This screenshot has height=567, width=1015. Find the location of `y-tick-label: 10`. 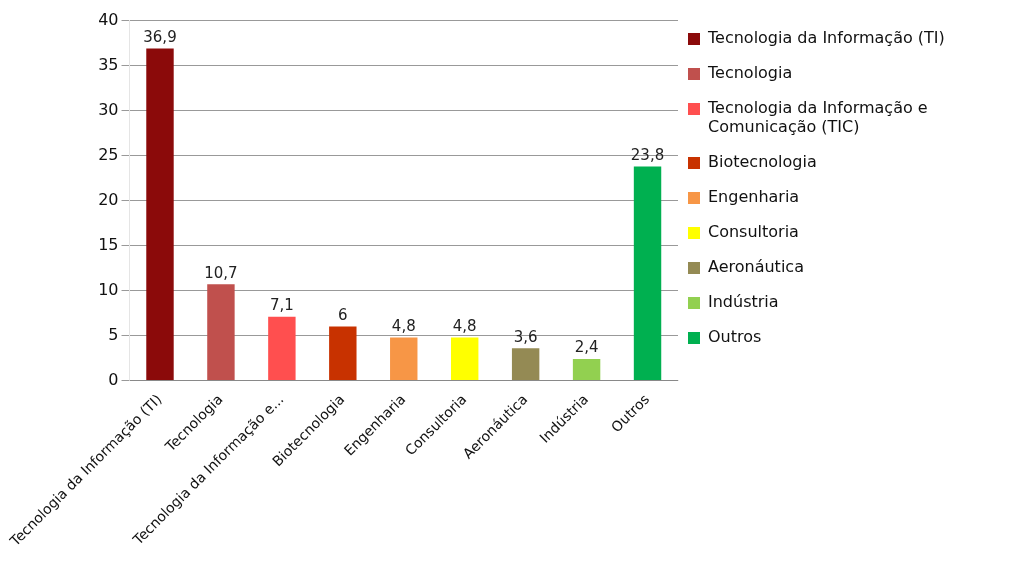

y-tick-label: 10 is located at coordinates (108, 289).